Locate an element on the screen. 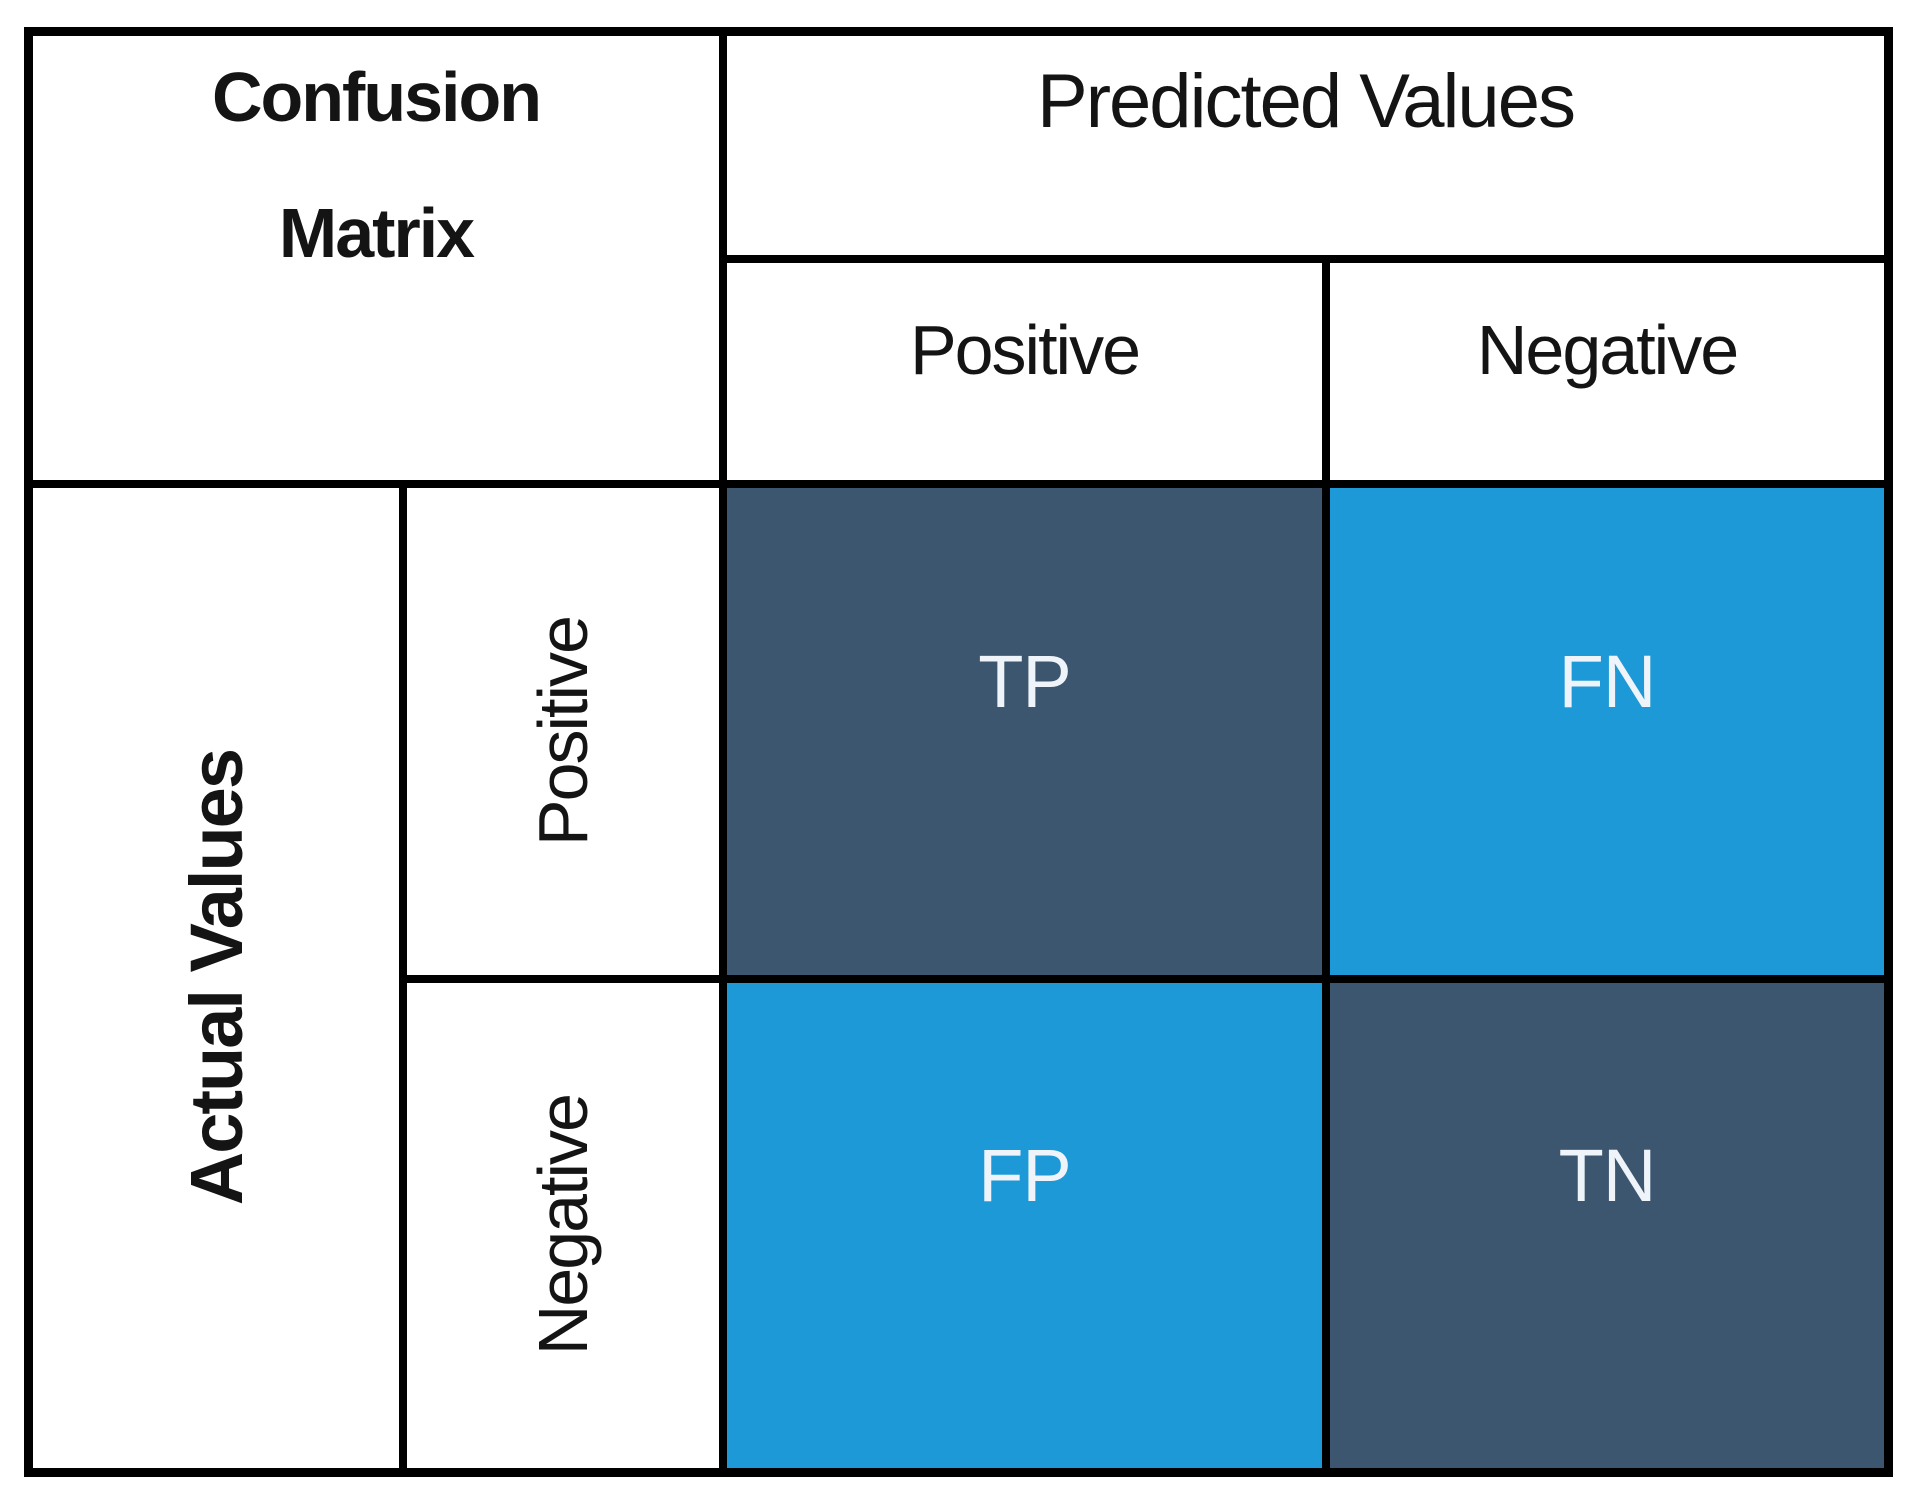 The height and width of the screenshot is (1499, 1913). cell-false-negative: FN is located at coordinates (1607, 731).